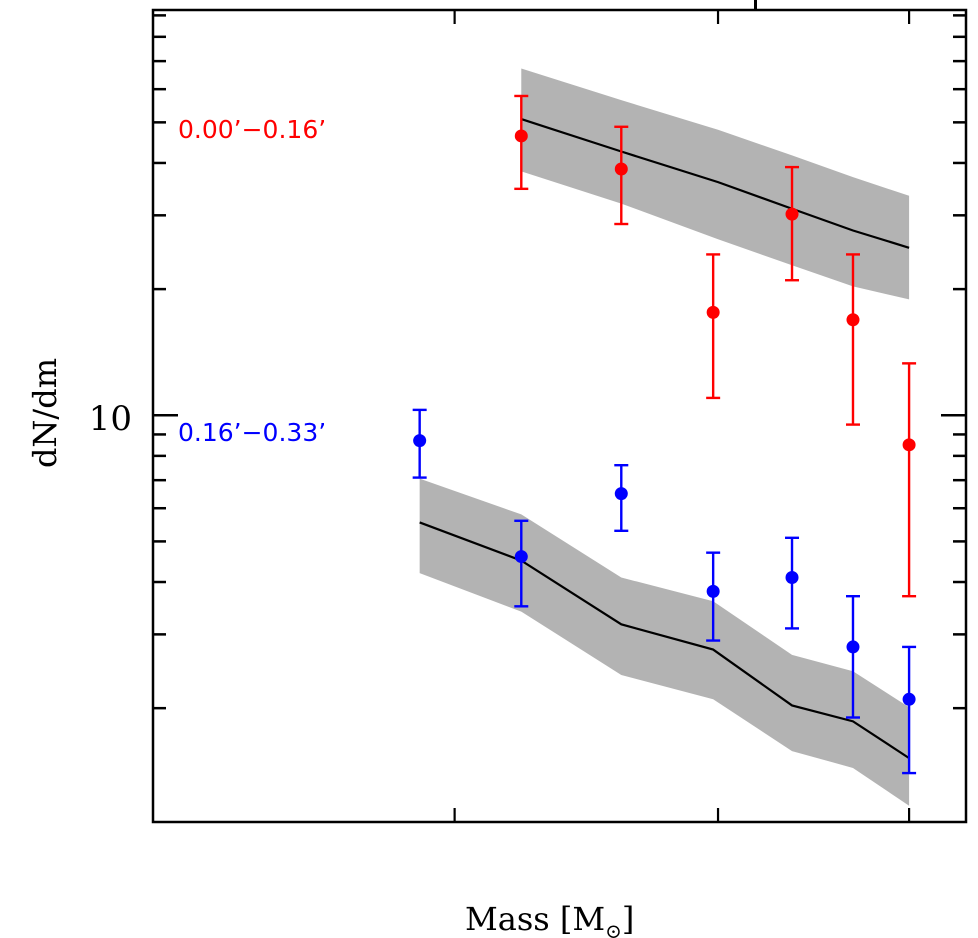 The height and width of the screenshot is (938, 978). Describe the element at coordinates (628, 919) in the screenshot. I see `x-axis-label-end: ]` at that location.